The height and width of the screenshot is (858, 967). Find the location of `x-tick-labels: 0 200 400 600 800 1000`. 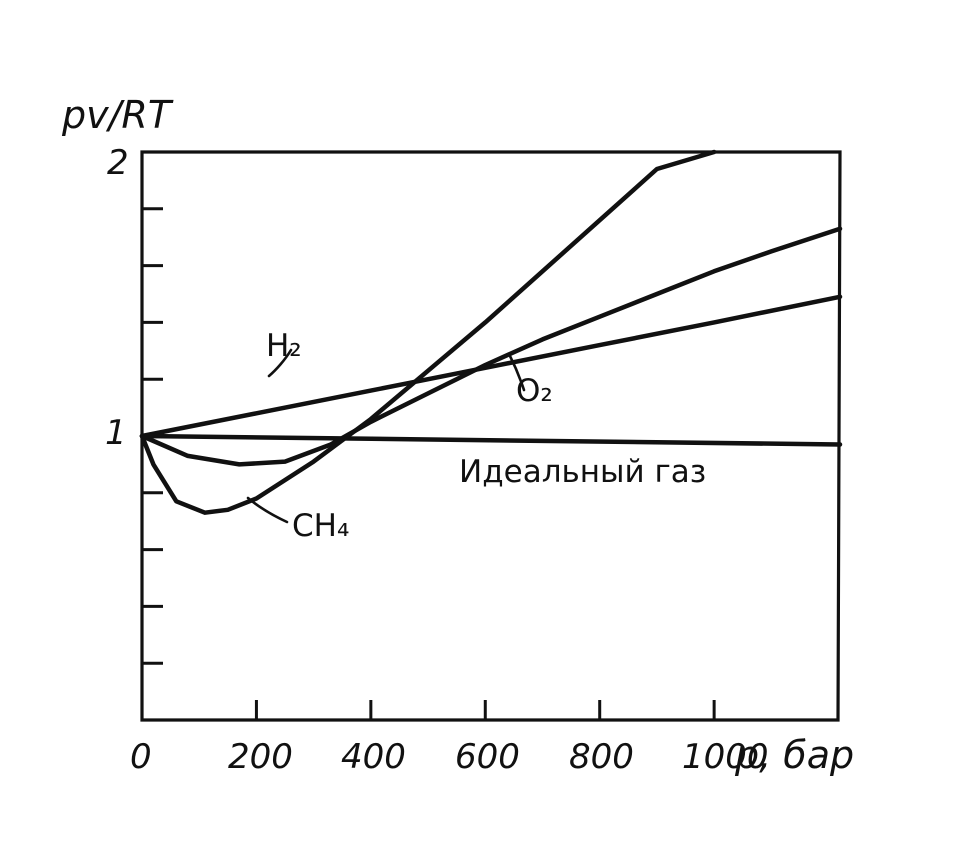

x-tick-labels: 0 200 400 600 800 1000 is located at coordinates (449, 757).